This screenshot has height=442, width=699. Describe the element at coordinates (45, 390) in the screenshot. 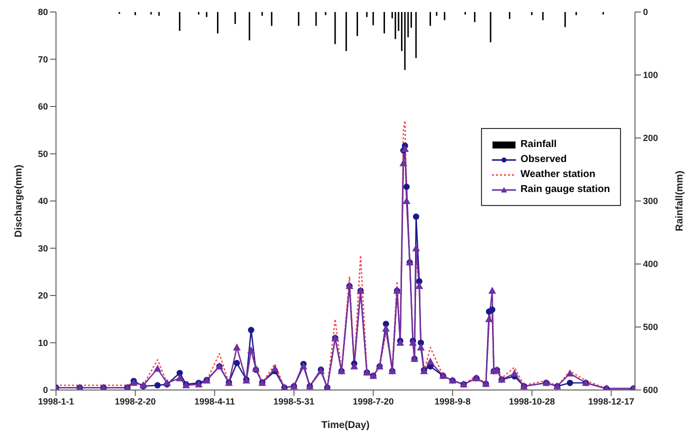

I see `y-tick-label: 0` at that location.